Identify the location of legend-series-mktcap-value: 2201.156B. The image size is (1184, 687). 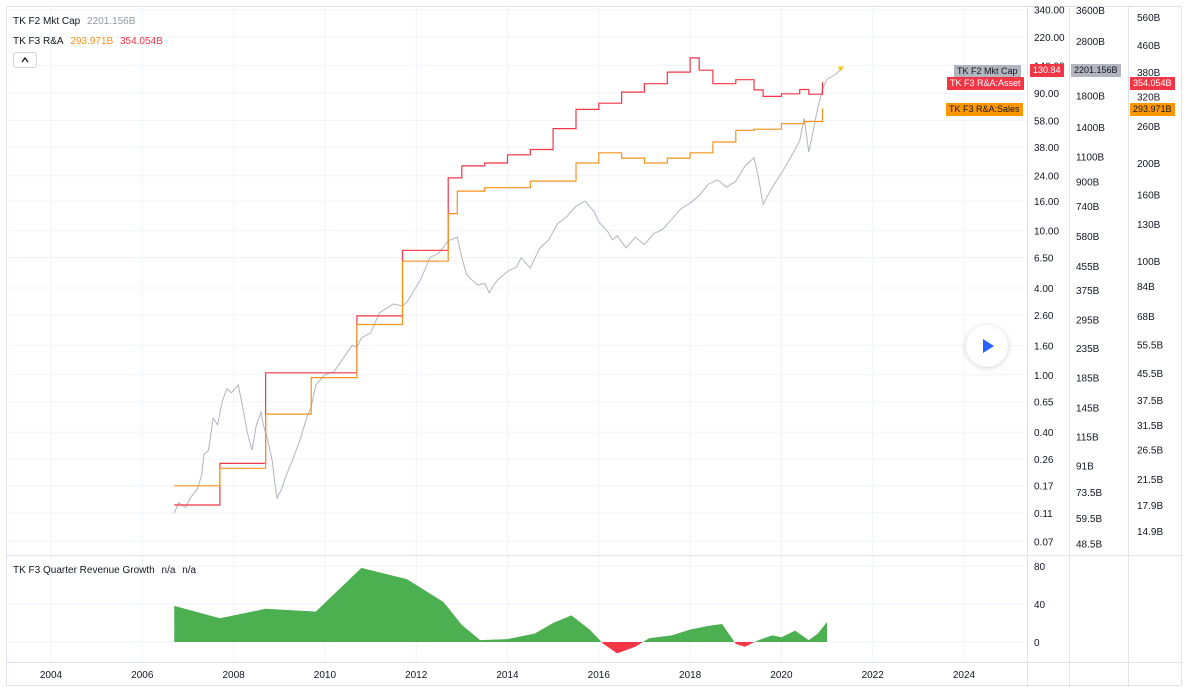
(111, 21).